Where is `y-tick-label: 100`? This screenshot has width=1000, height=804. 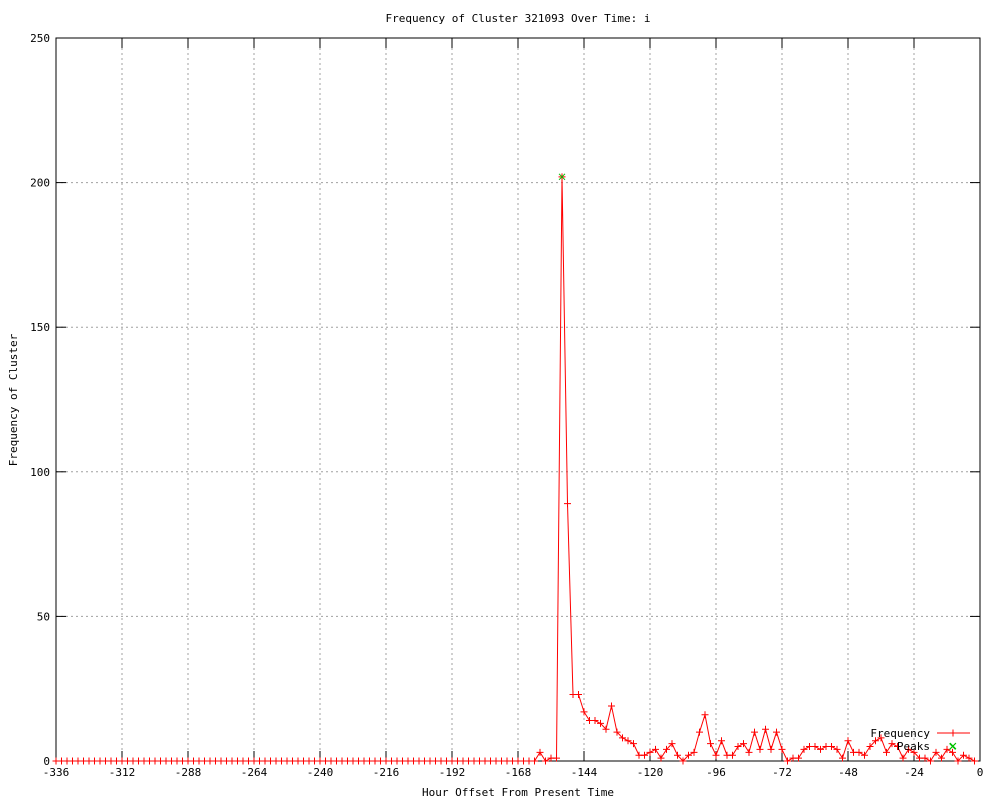 y-tick-label: 100 is located at coordinates (40, 472).